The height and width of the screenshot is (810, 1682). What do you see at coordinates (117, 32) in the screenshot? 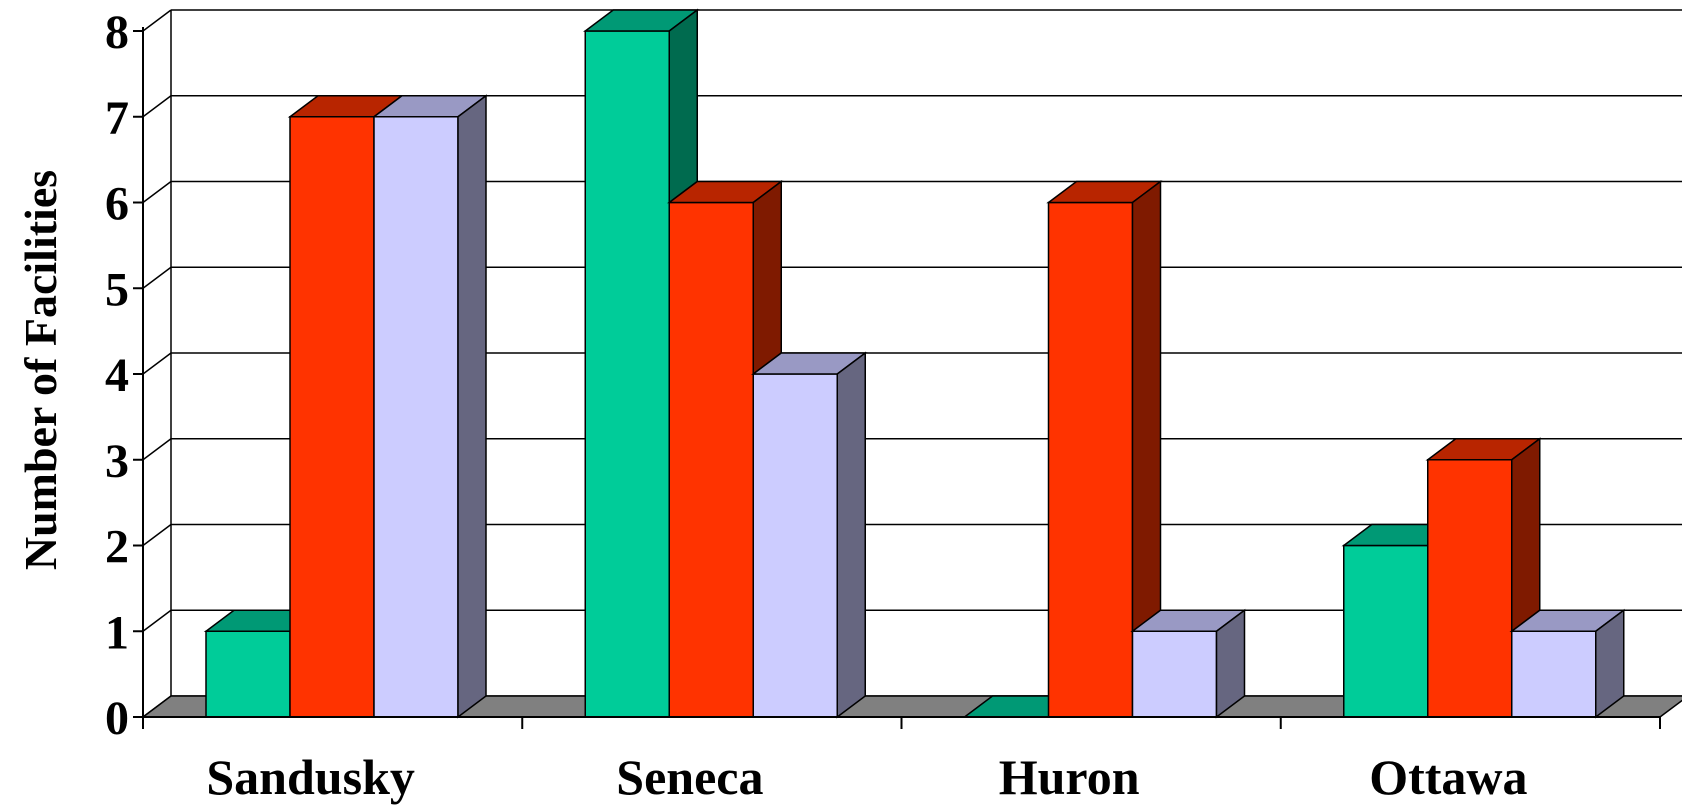
I see `y-tick-label: 8` at bounding box center [117, 32].